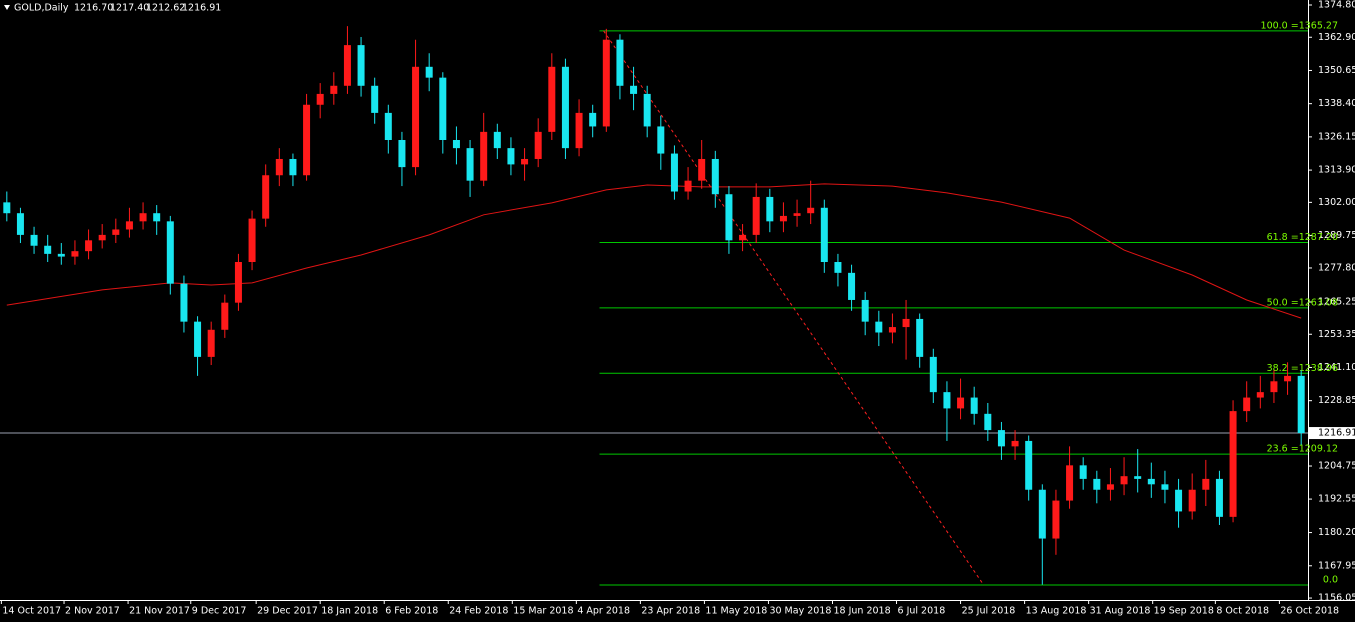 The height and width of the screenshot is (622, 1355). What do you see at coordinates (543, 611) in the screenshot?
I see `x-tick-label: 15 Mar 2018` at bounding box center [543, 611].